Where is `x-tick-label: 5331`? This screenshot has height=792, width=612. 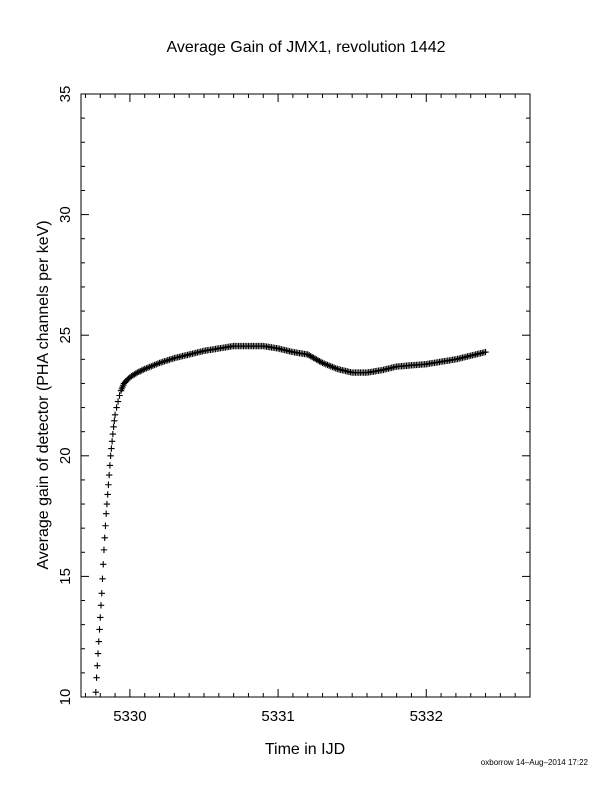
x-tick-label: 5331 is located at coordinates (277, 716).